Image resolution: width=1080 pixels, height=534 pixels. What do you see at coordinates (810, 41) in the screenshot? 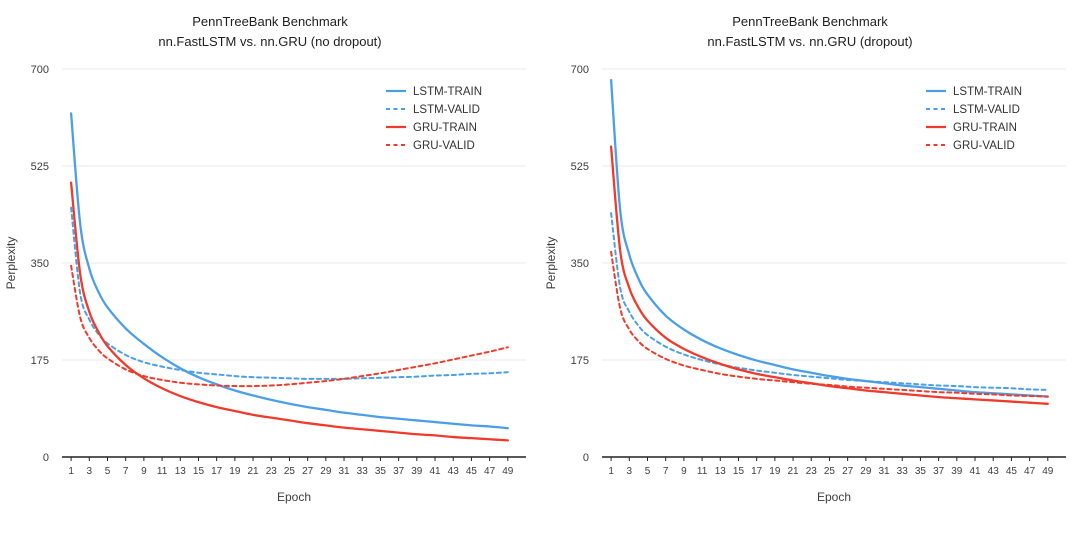
I see `chart-subtitle: nn.FastLSTM vs. nn.GRU (dropout)` at bounding box center [810, 41].